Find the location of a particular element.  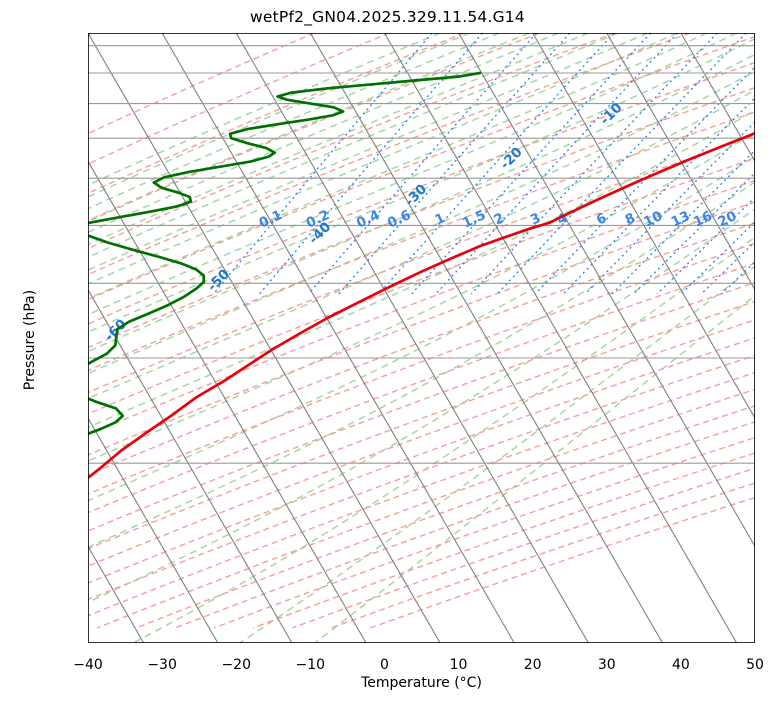

page-title: wetPf2_GN04.2025.329.11.54.G14 is located at coordinates (387, 17).